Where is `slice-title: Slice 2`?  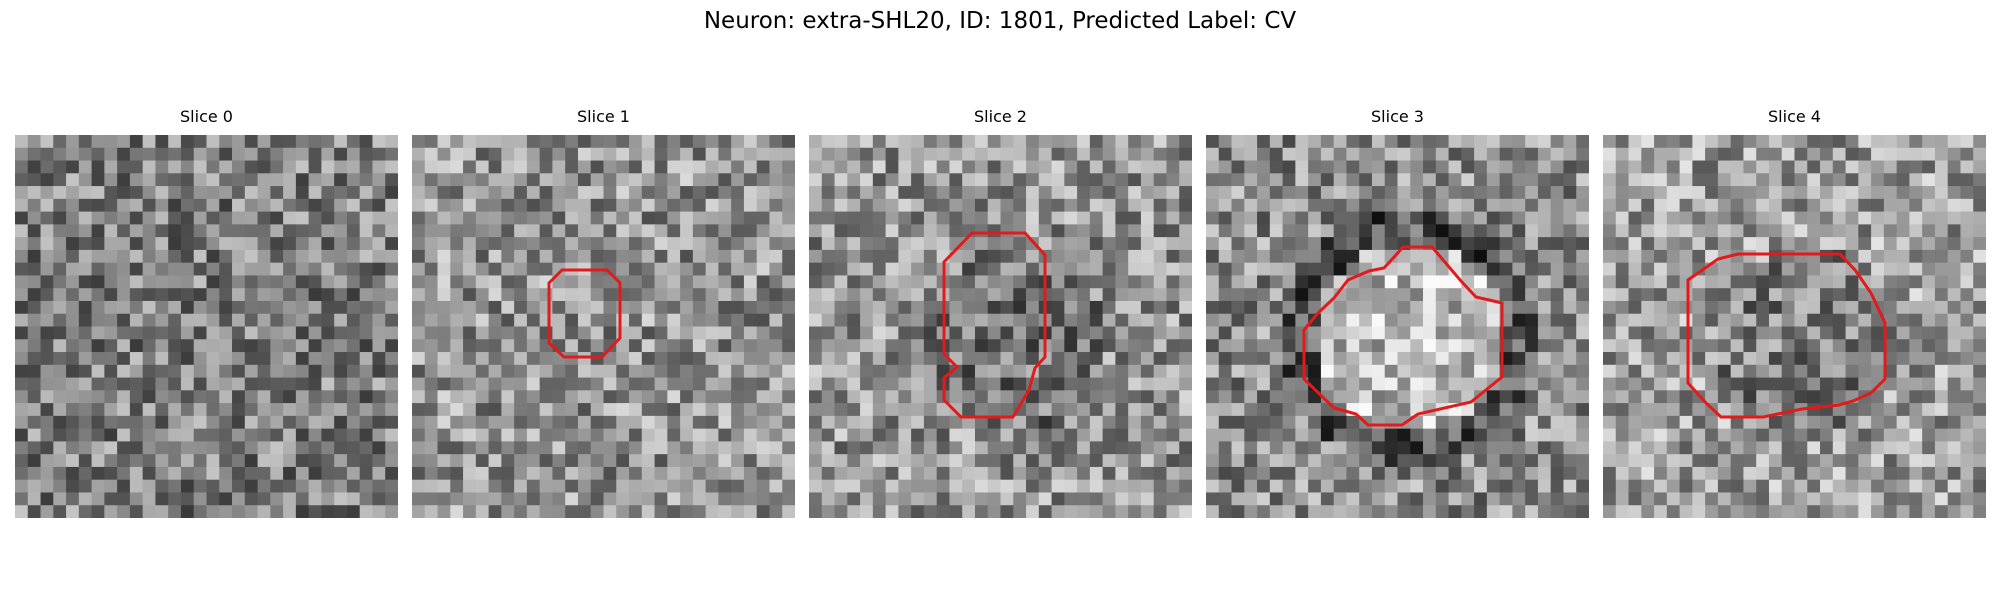
slice-title: Slice 2 is located at coordinates (1000, 116).